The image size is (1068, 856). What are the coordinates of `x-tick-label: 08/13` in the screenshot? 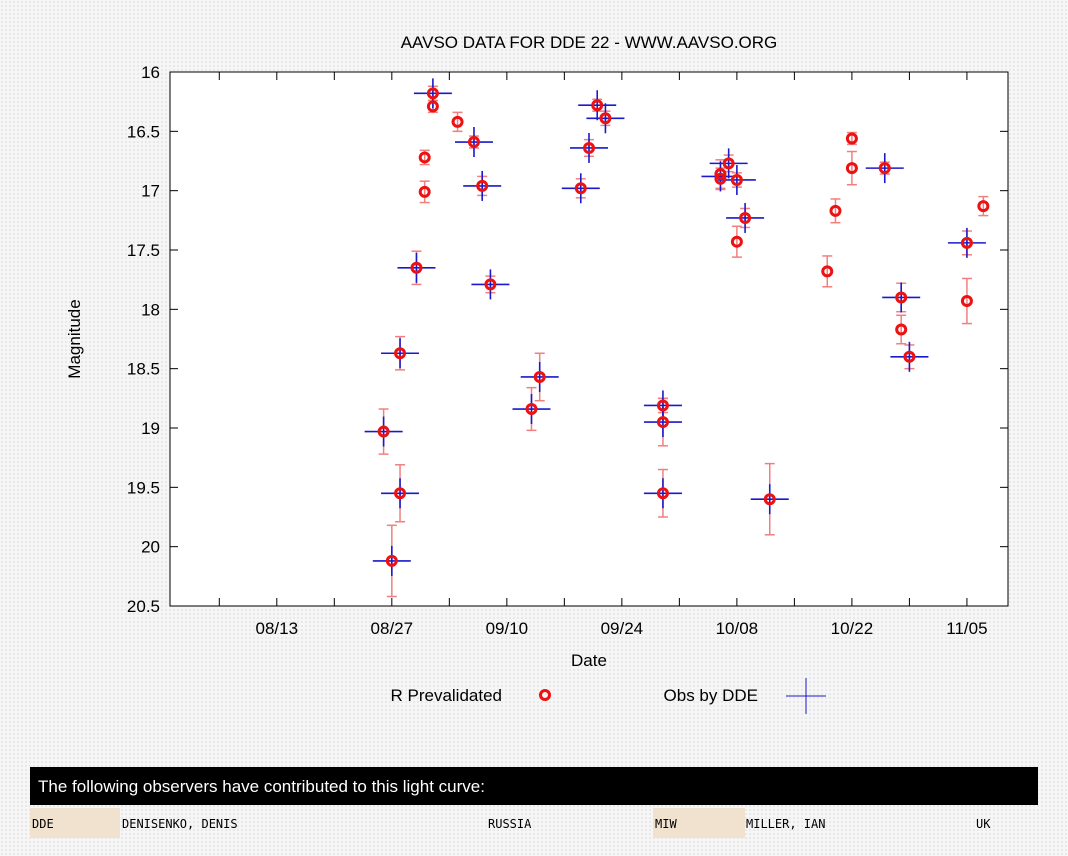 It's located at (277, 628).